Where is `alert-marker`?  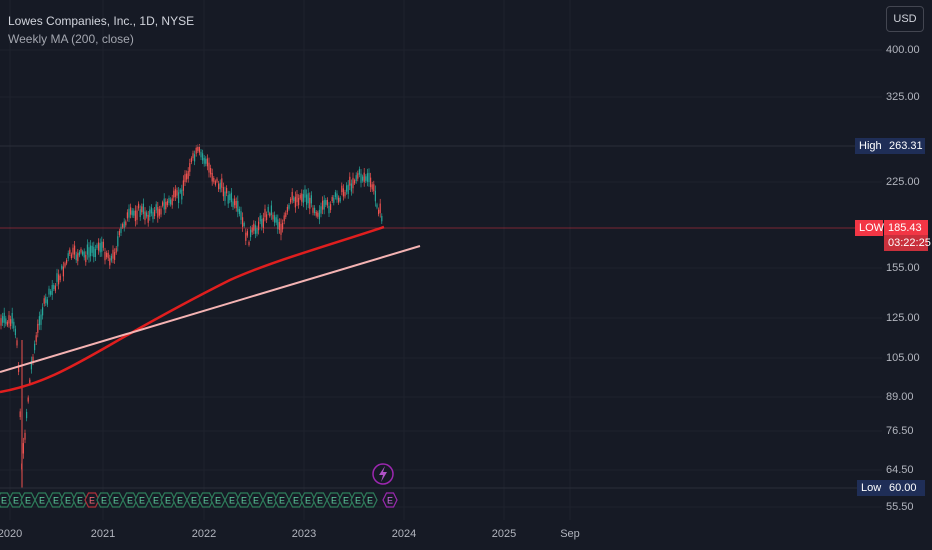
alert-marker is located at coordinates (383, 474).